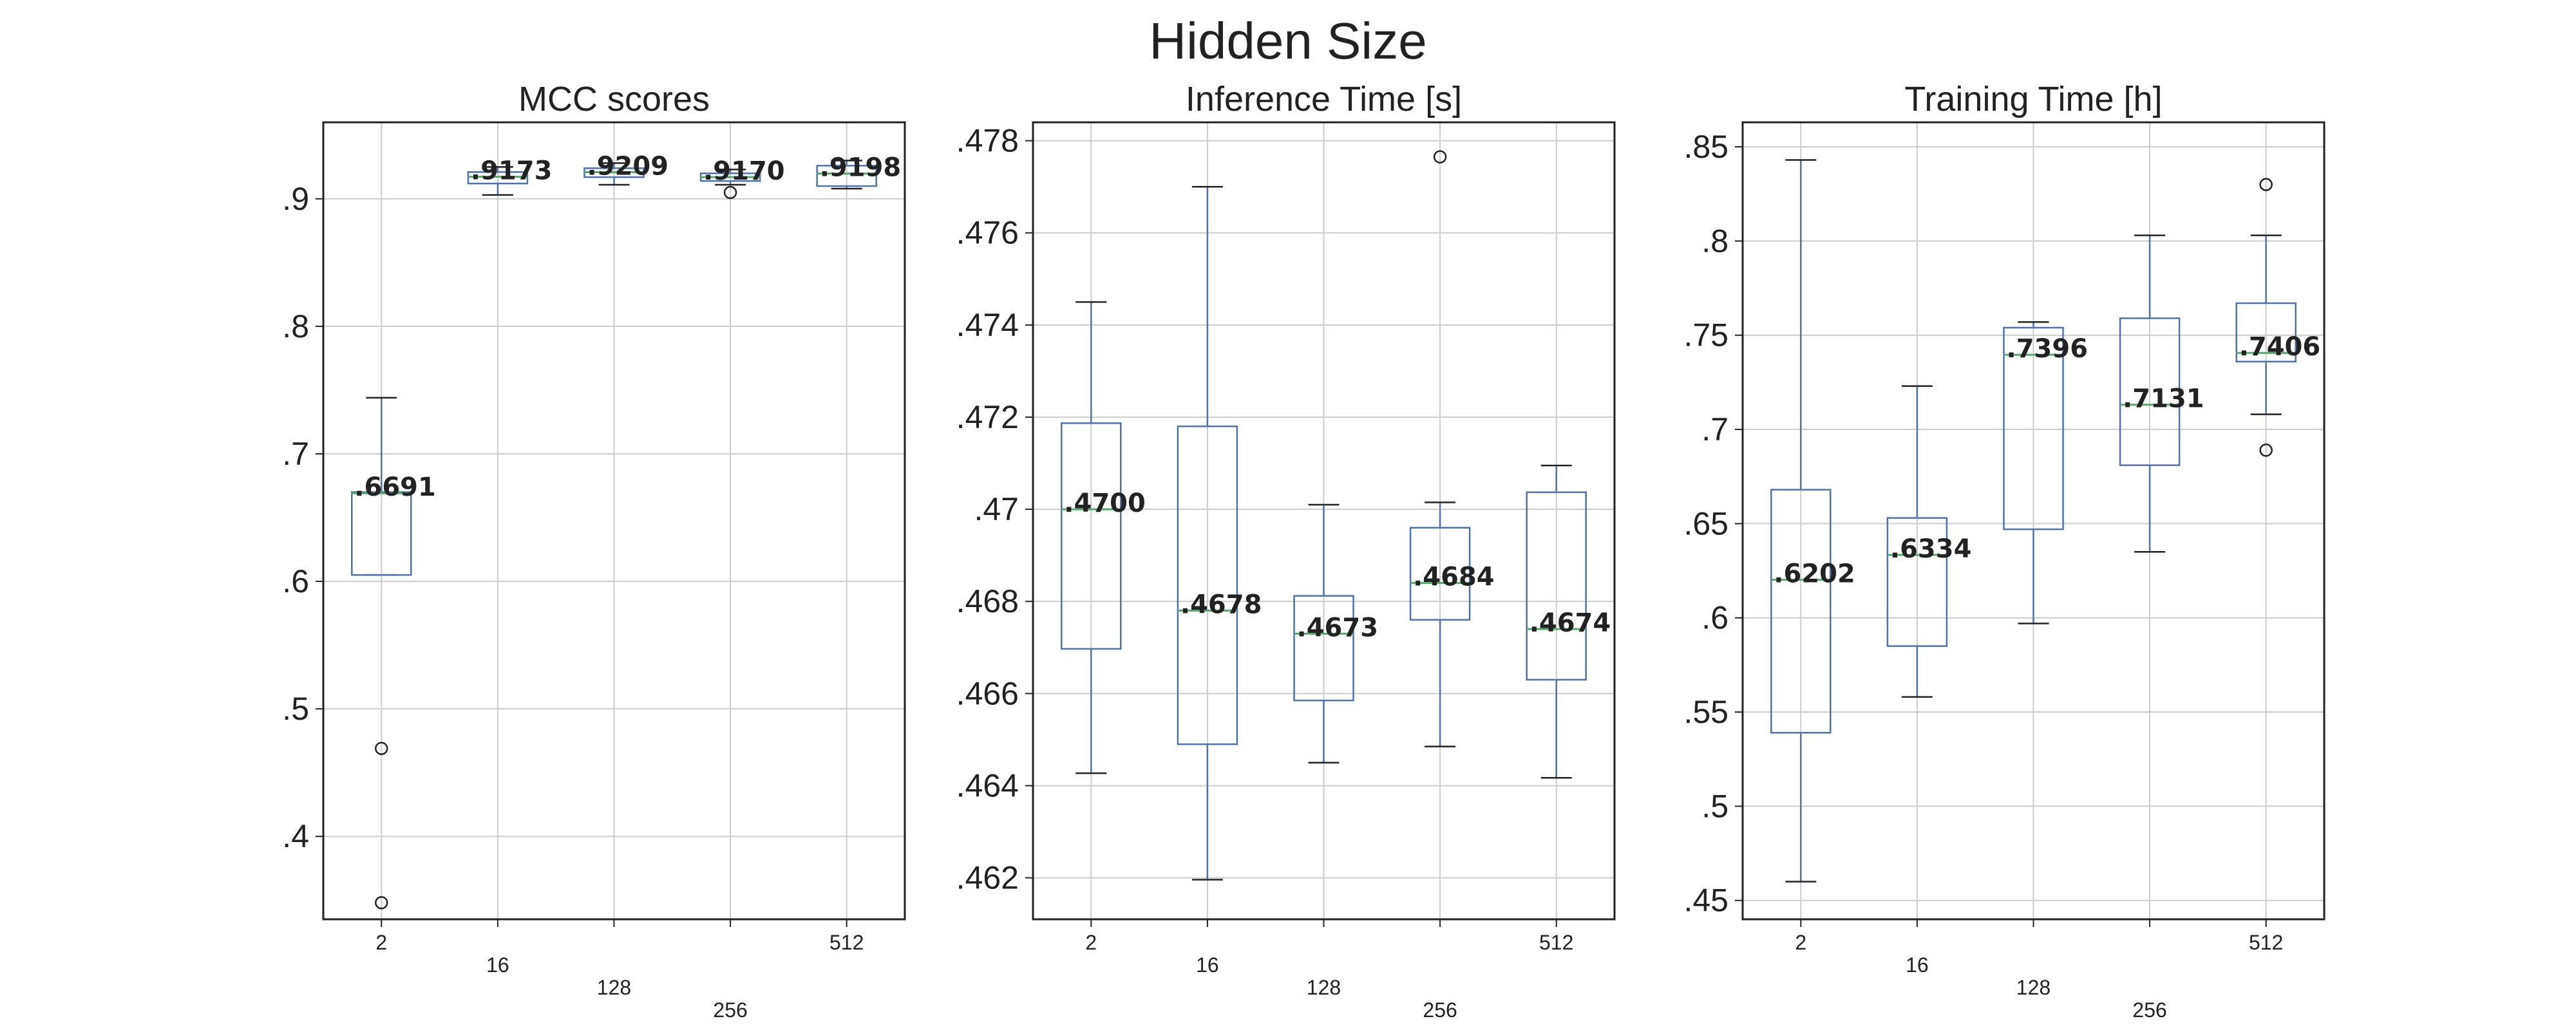 This screenshot has width=2576, height=1030. I want to click on y-tick-label: .9, so click(295, 199).